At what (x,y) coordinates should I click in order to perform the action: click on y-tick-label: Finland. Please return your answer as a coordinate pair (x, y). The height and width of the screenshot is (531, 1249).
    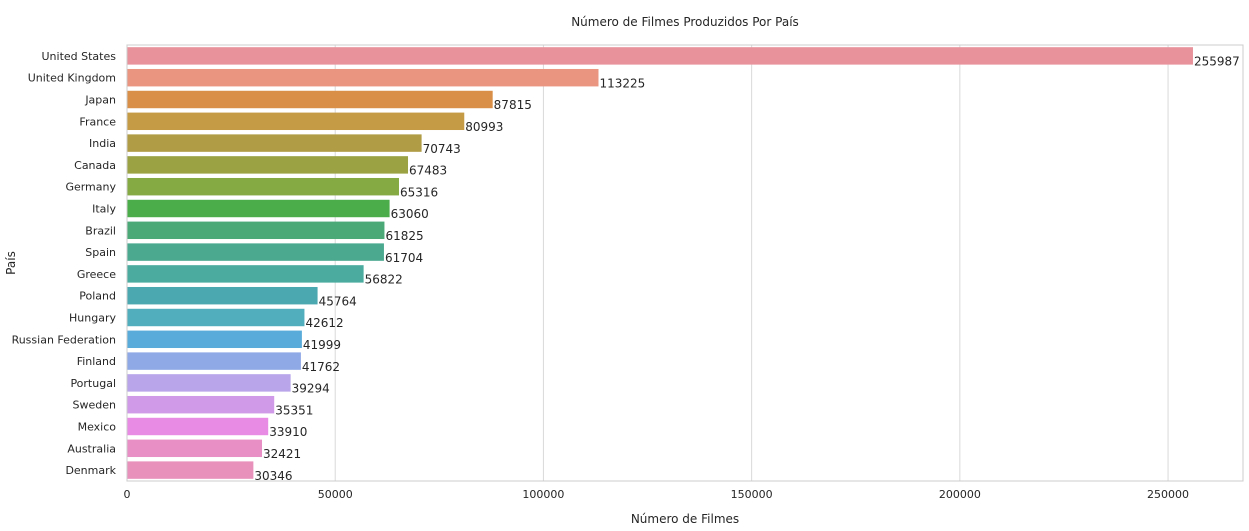
    Looking at the image, I should click on (96, 361).